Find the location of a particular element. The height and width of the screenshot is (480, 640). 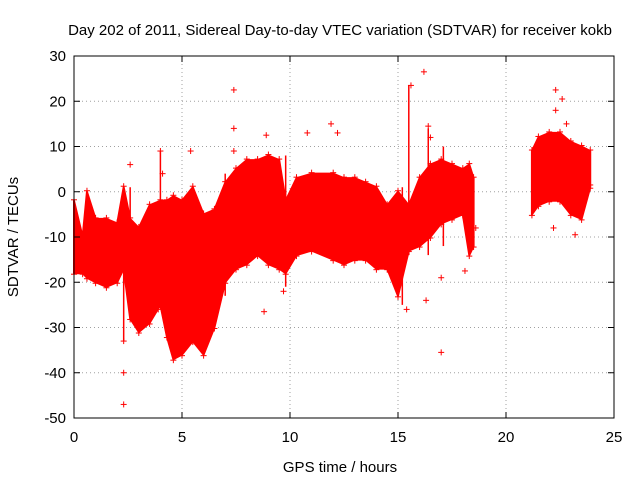

y-tick-label: 0 is located at coordinates (62, 192).